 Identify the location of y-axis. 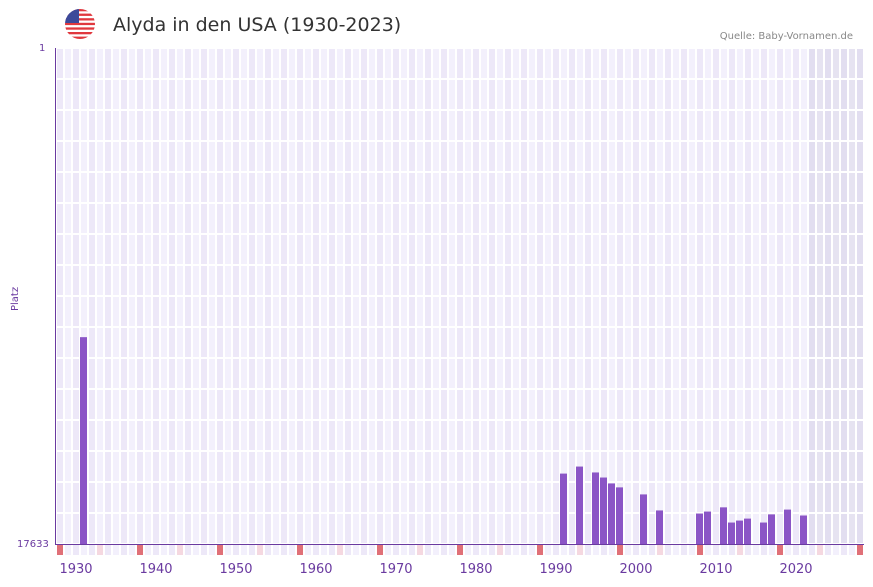
(55, 296).